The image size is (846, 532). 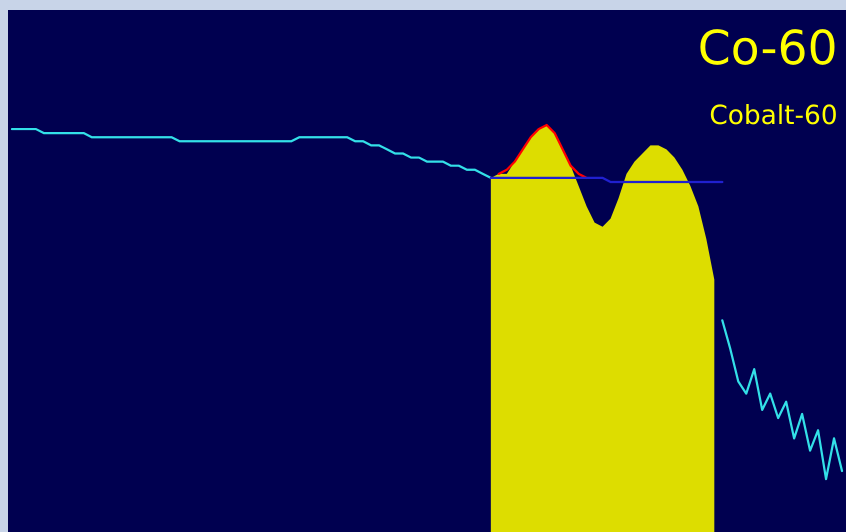 What do you see at coordinates (767, 47) in the screenshot?
I see `chart-title: Co-60` at bounding box center [767, 47].